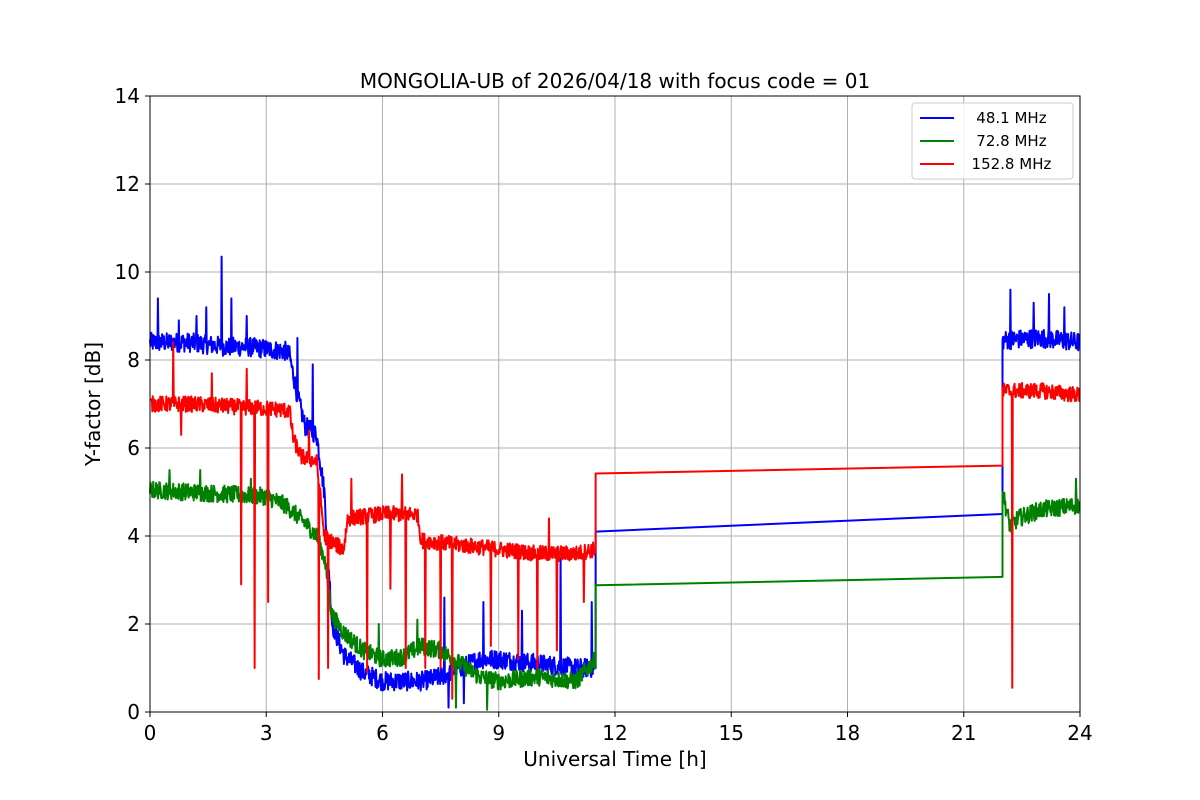  What do you see at coordinates (266, 733) in the screenshot?
I see `x-tick-label: 3` at bounding box center [266, 733].